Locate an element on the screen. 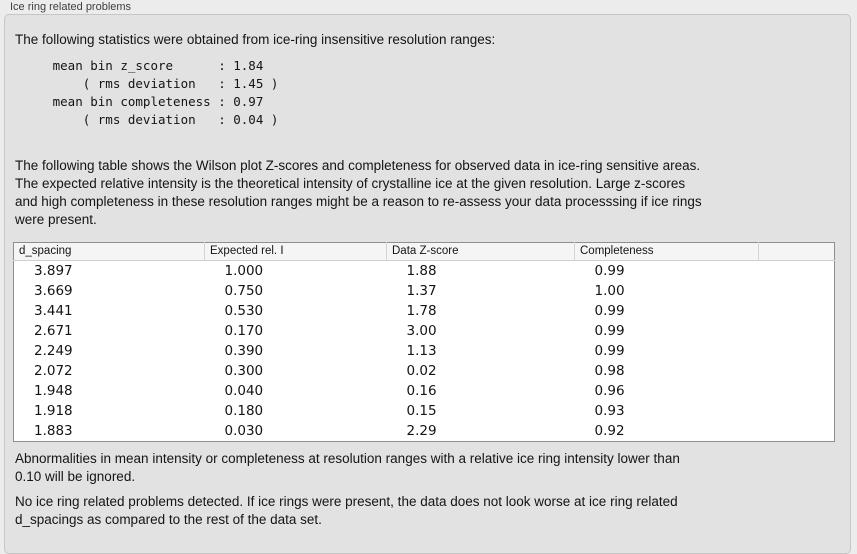 Image resolution: width=857 pixels, height=554 pixels. table-cell: 2.29 is located at coordinates (421, 431).